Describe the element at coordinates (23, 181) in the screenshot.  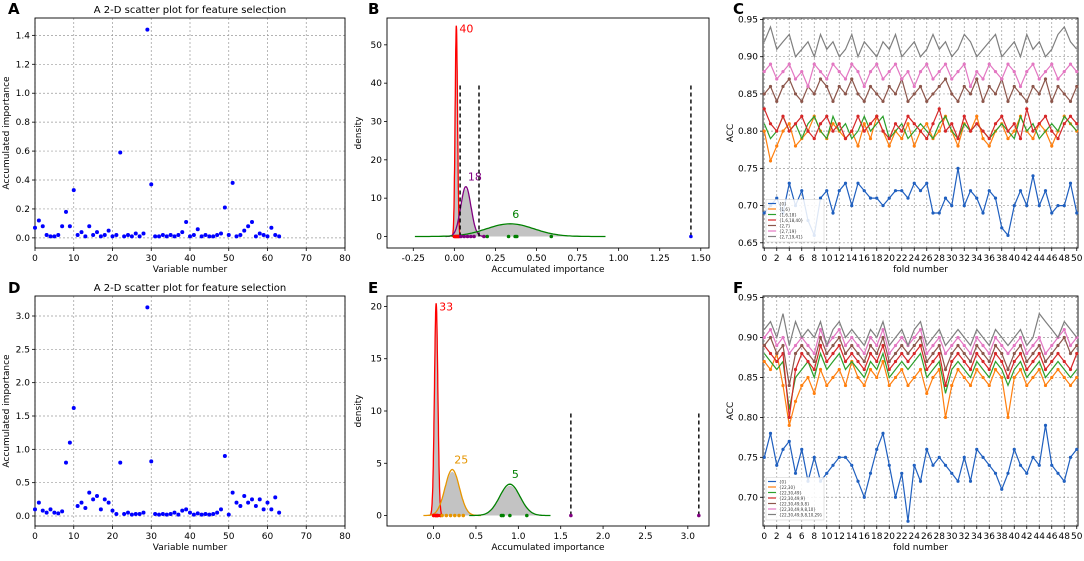
I see `y-tick-label: 0.4` at that location.